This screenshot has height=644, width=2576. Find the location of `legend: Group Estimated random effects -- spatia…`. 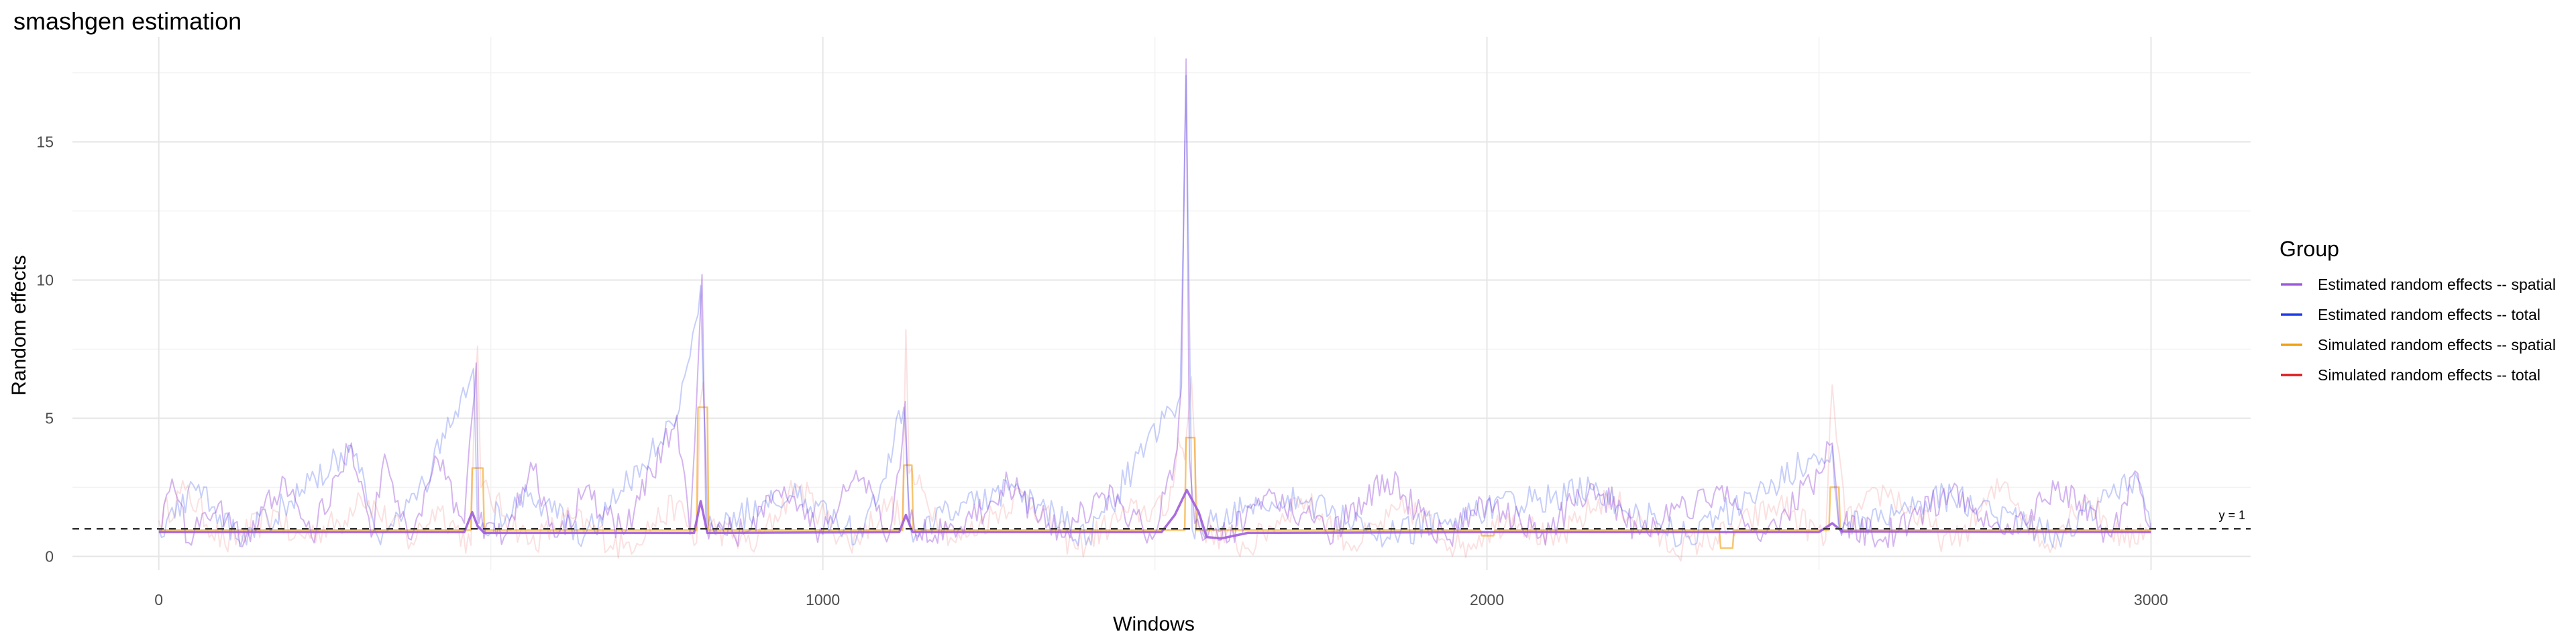

legend: Group Estimated random effects -- spatia… is located at coordinates (2417, 310).